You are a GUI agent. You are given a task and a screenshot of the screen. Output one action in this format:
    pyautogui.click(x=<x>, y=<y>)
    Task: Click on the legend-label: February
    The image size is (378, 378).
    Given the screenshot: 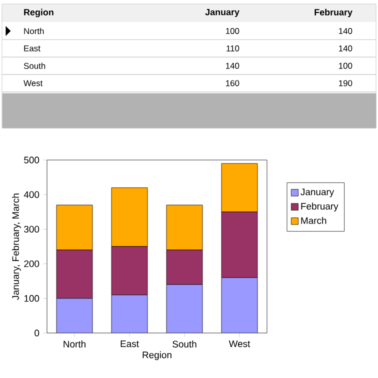 What is the action you would take?
    pyautogui.click(x=319, y=207)
    